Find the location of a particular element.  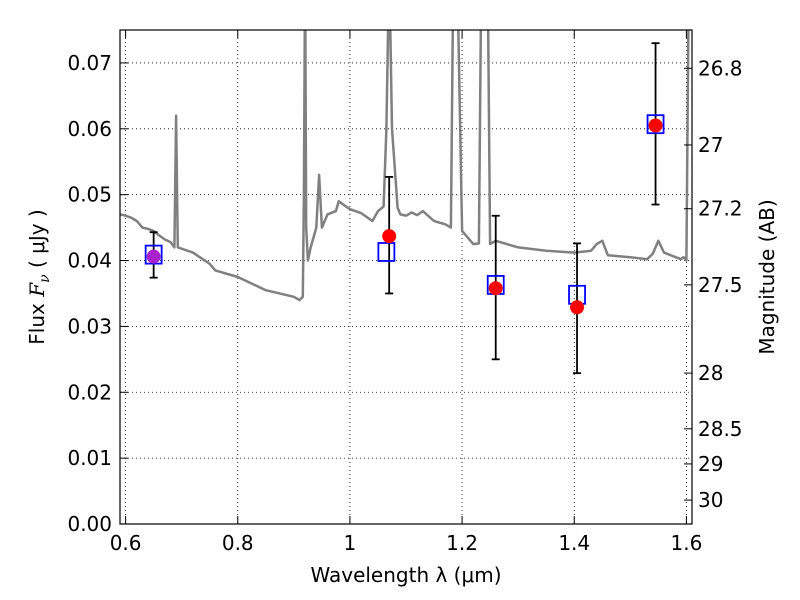

y2-tick-label: 28.5 is located at coordinates (720, 429).